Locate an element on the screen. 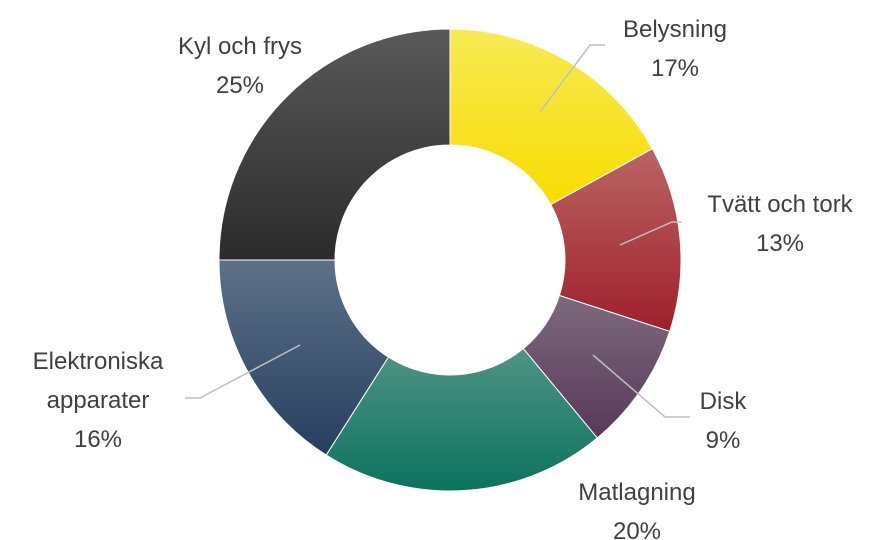  data-label: Matlagning 20% is located at coordinates (637, 506).